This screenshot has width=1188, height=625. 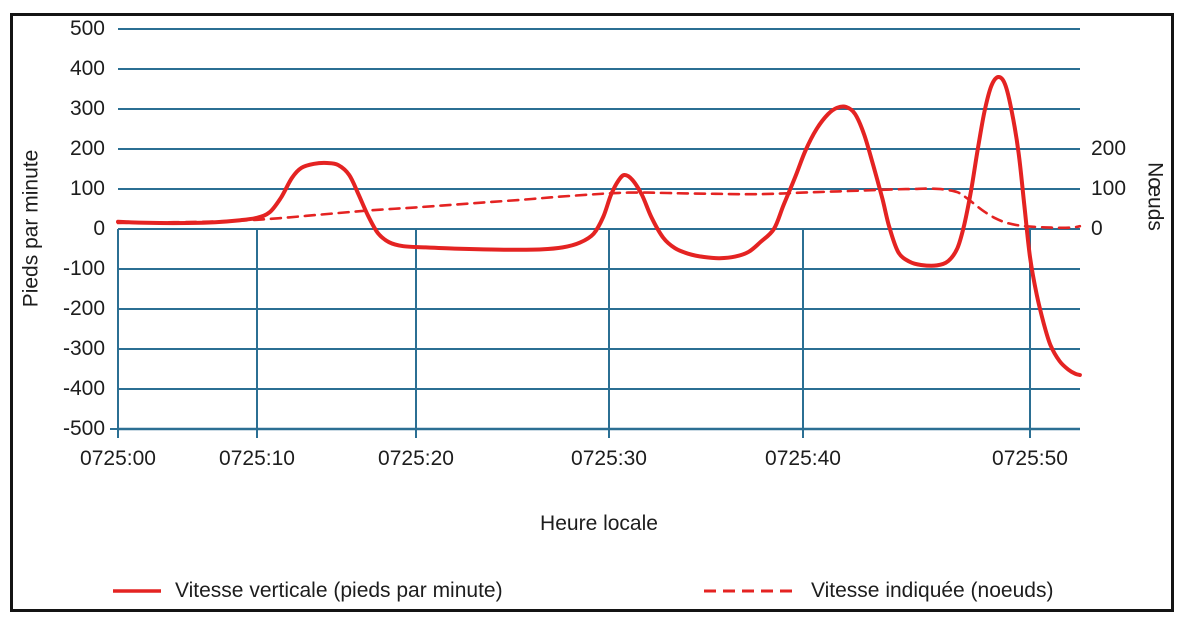 What do you see at coordinates (339, 590) in the screenshot?
I see `legend-label-vertical-speed: Vitesse verticale (pieds par minute)` at bounding box center [339, 590].